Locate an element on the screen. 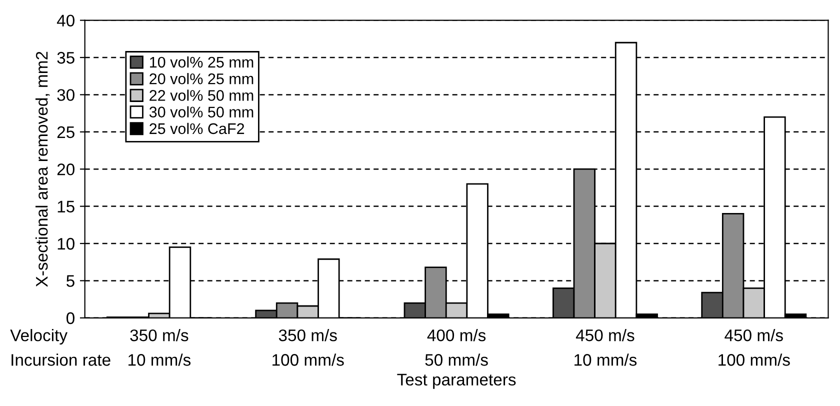 This screenshot has width=840, height=406. x-tick-label: 450 m/s 100 mm/s is located at coordinates (754, 347).